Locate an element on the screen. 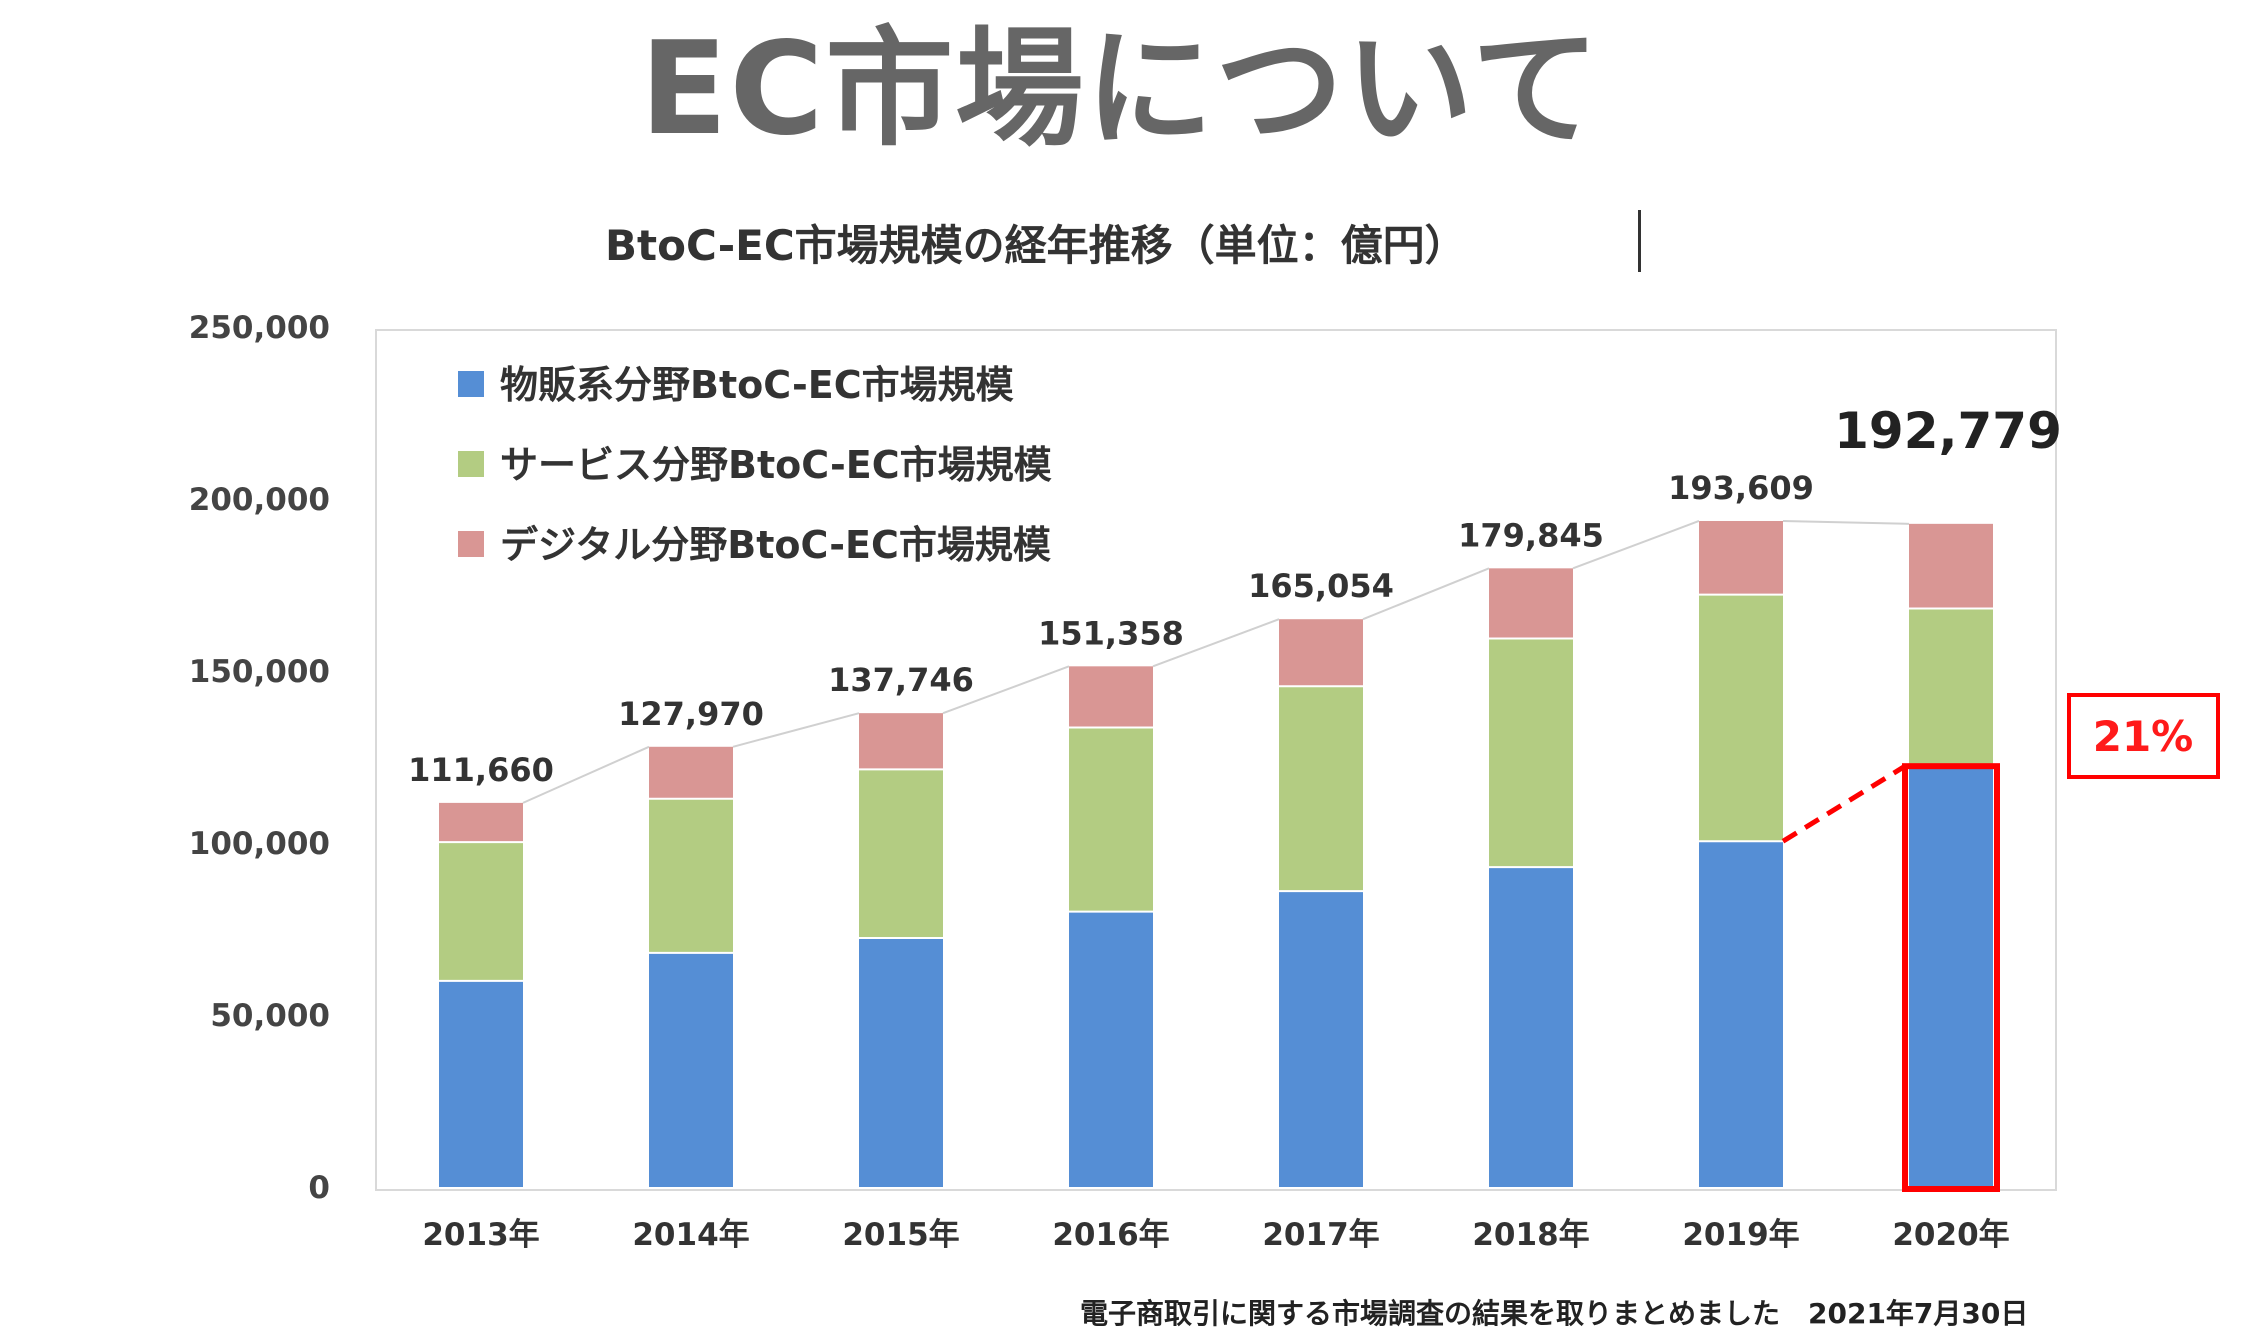  x-tick-label: 2017年 is located at coordinates (1320, 1235).